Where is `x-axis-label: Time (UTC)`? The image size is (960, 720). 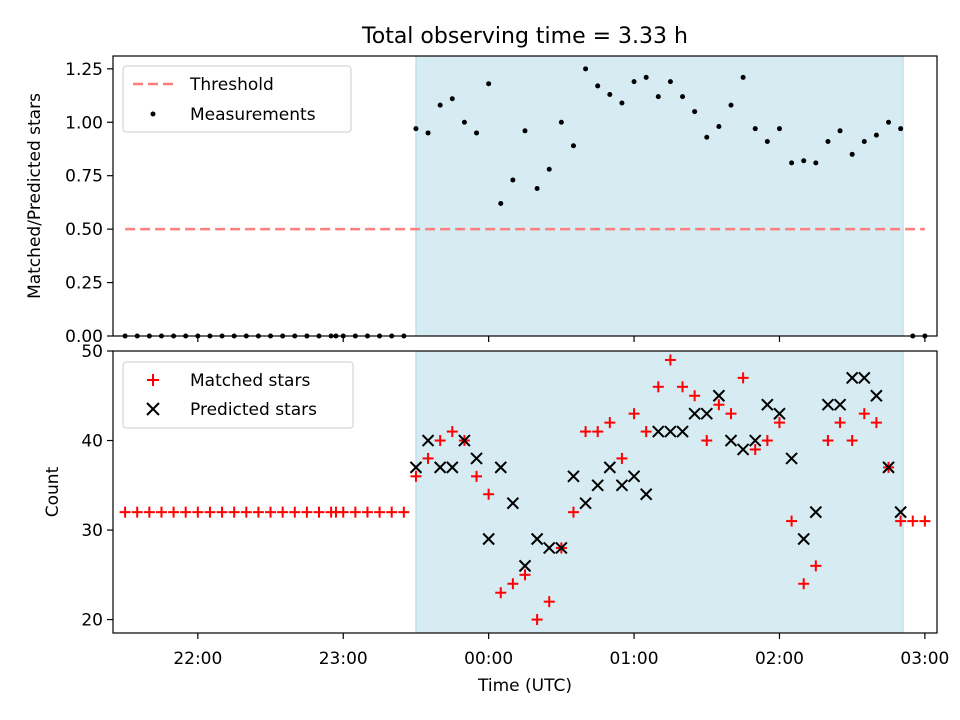
x-axis-label: Time (UTC) is located at coordinates (524, 686).